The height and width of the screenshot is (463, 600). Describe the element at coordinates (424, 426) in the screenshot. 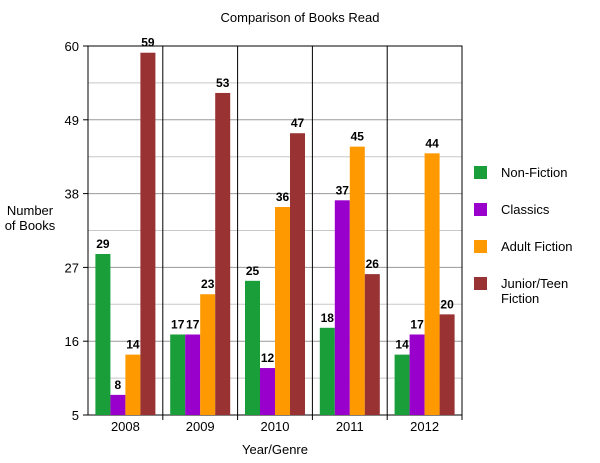

I see `x-tick-label: 2012` at that location.